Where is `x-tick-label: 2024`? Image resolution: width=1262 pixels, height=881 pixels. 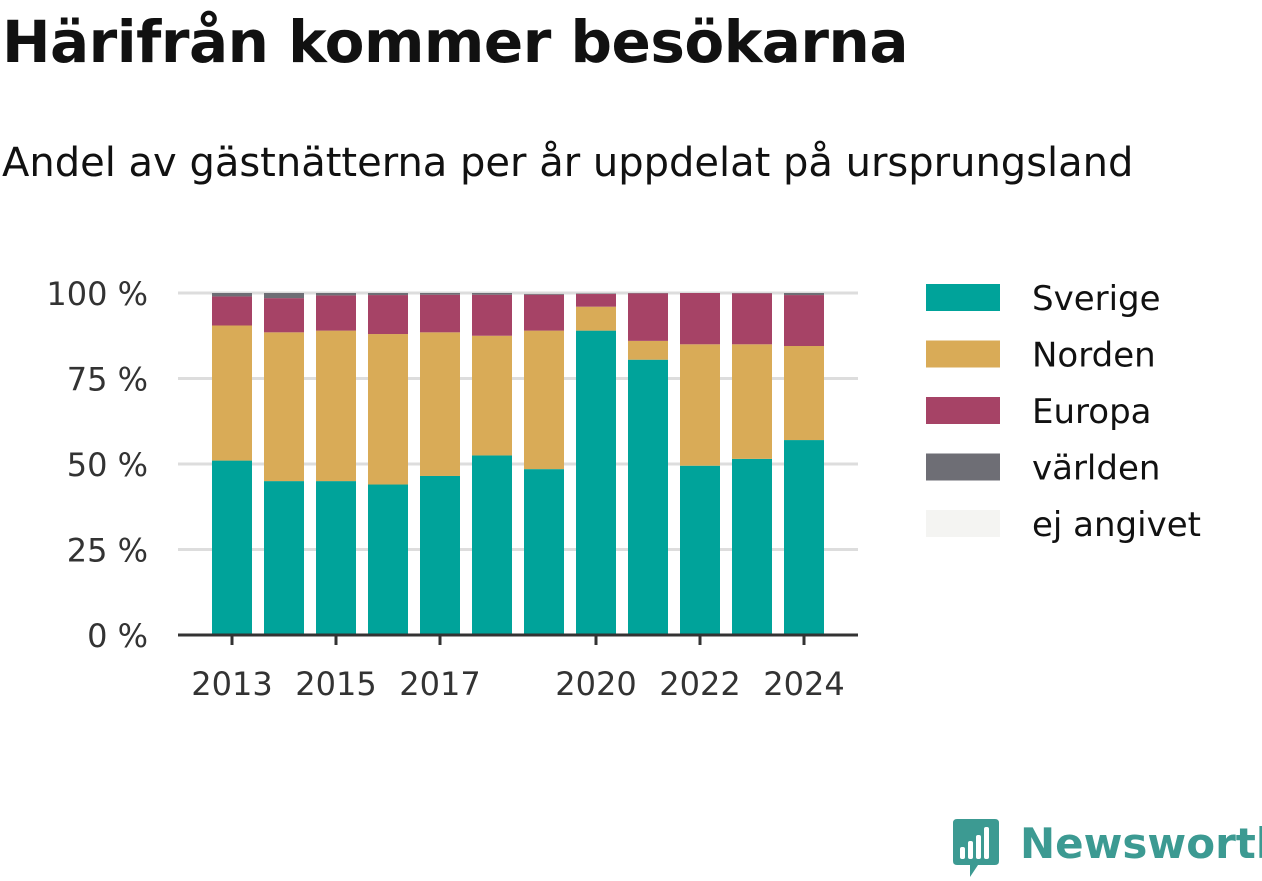
x-tick-label: 2024 is located at coordinates (803, 684).